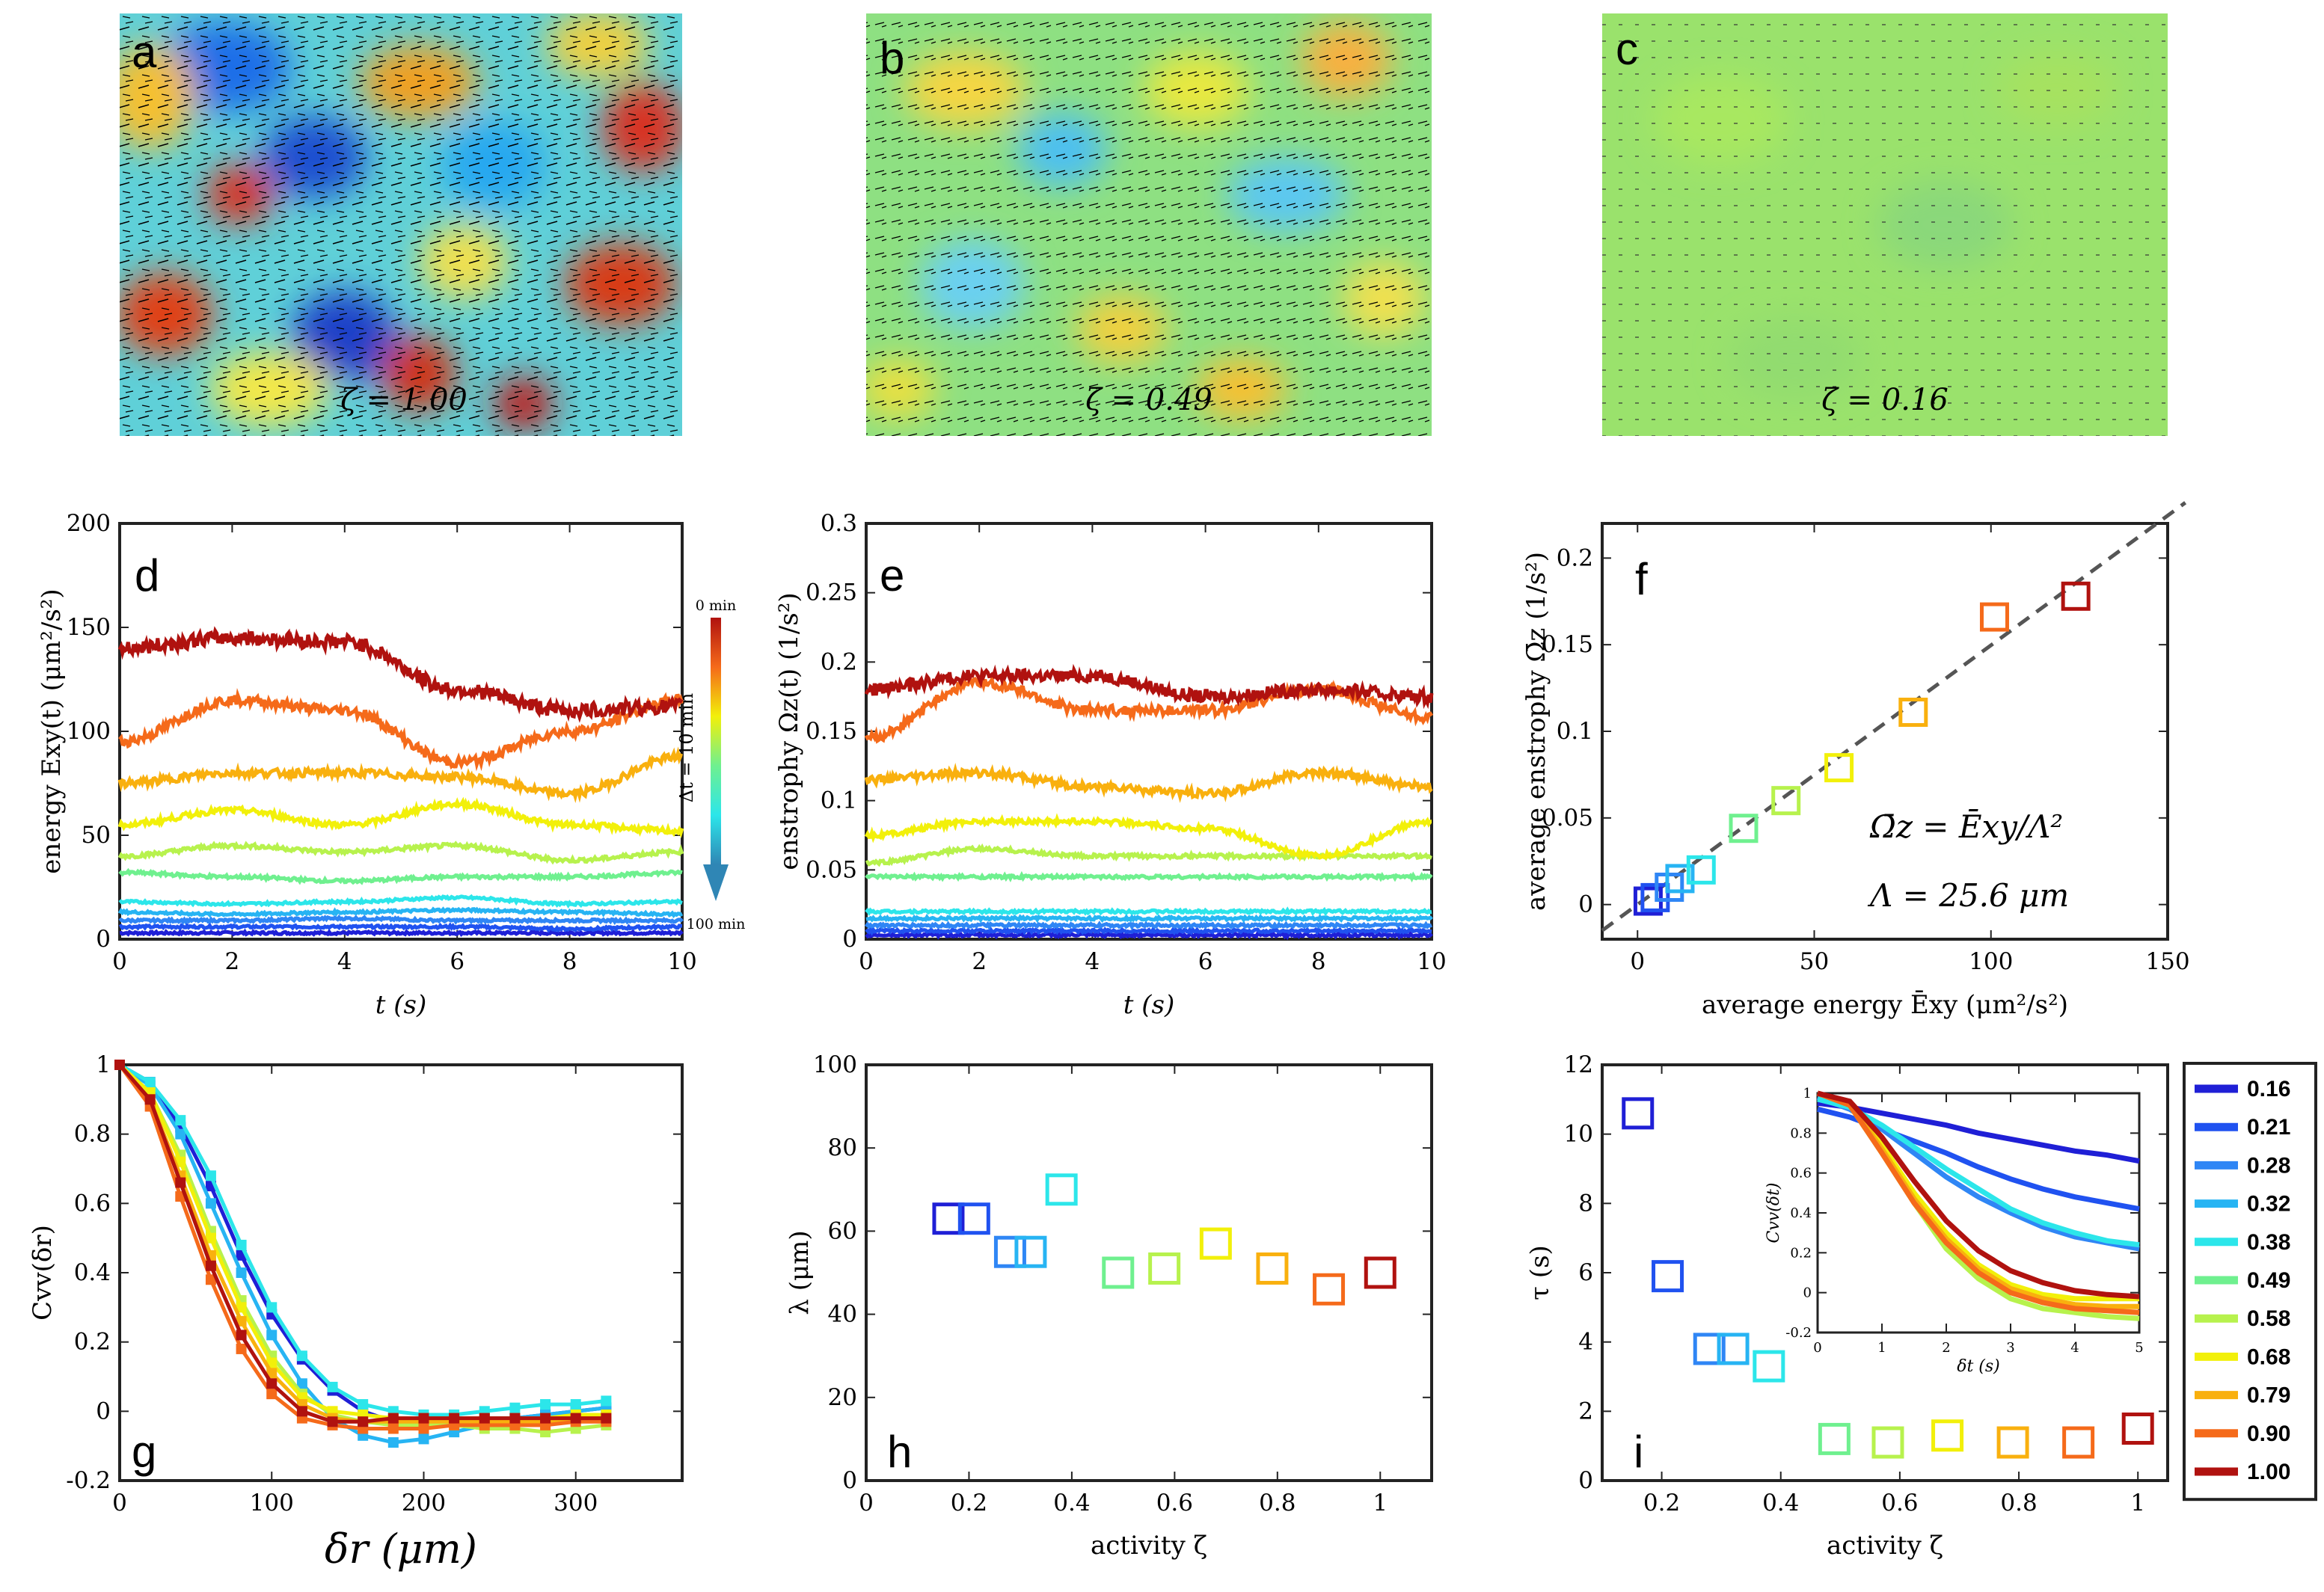 This screenshot has height=1592, width=2324. Describe the element at coordinates (1734, 1349) in the screenshot. I see `data-marker-0.32` at that location.